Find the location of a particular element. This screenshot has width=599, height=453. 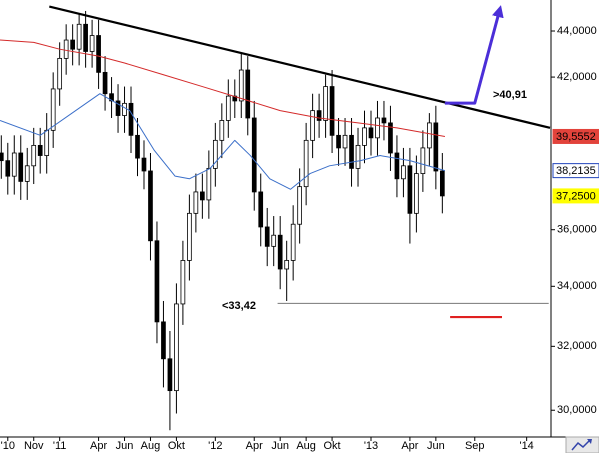

annotation: <33,42 is located at coordinates (239, 306).